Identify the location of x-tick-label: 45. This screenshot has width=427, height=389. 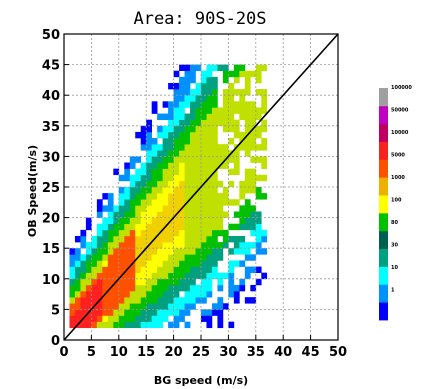
(311, 352).